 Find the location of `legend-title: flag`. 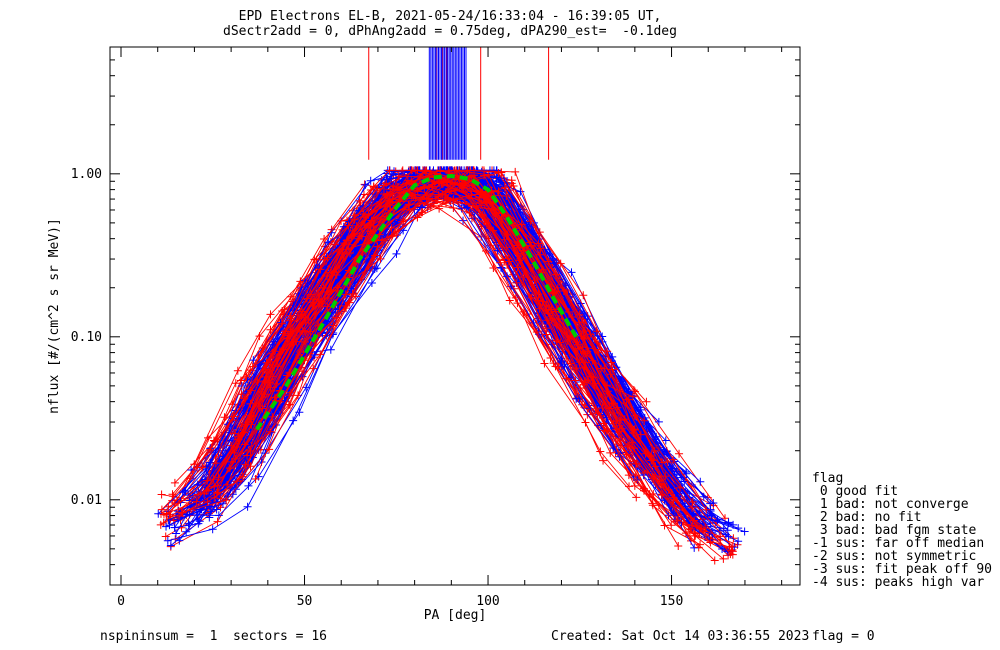

legend-title: flag is located at coordinates (828, 478).